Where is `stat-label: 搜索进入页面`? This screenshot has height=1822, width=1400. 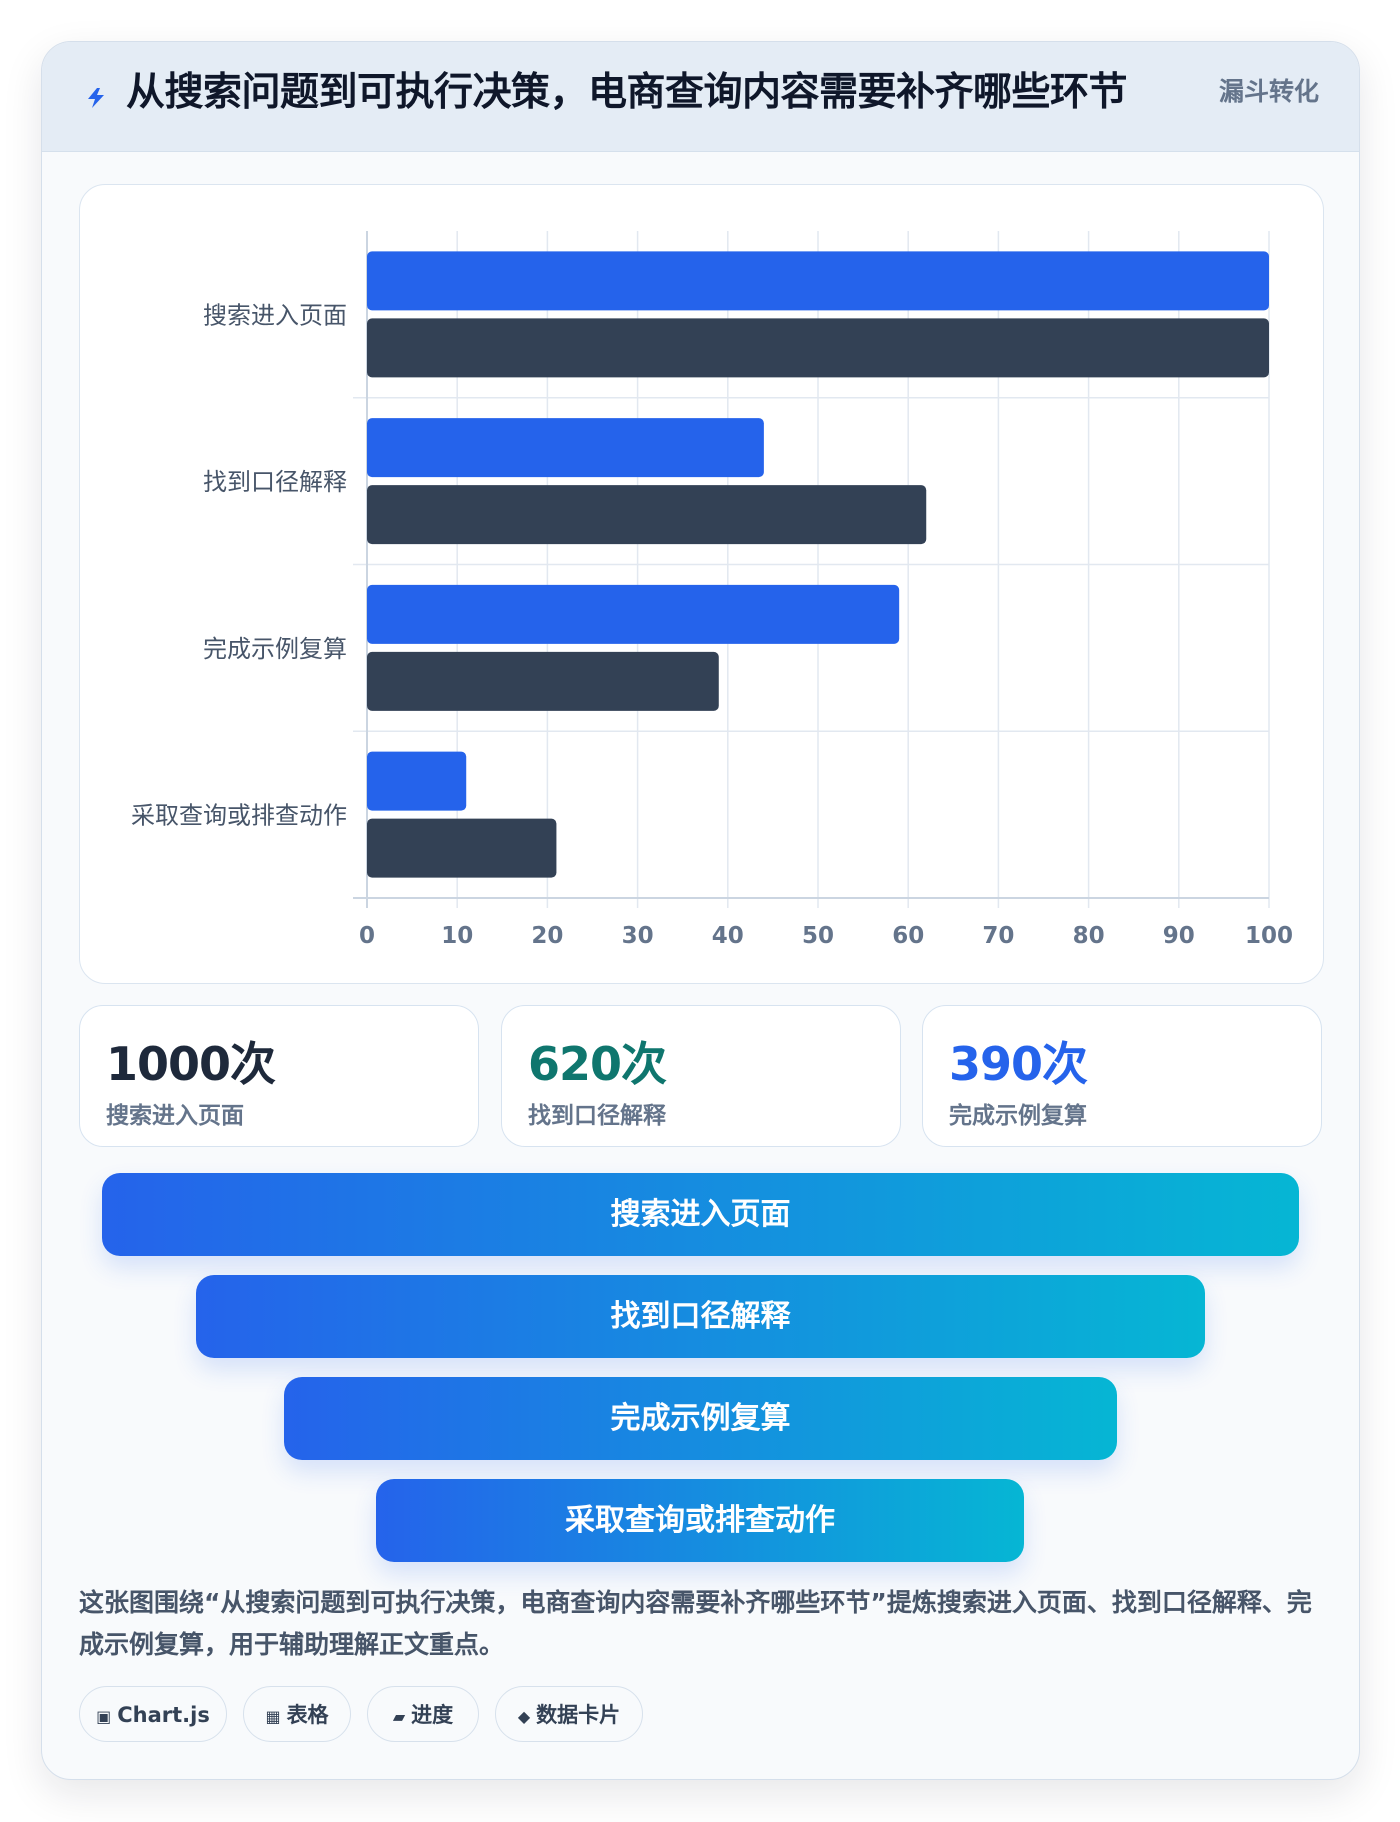
stat-label: 搜索进入页面 is located at coordinates (175, 1116).